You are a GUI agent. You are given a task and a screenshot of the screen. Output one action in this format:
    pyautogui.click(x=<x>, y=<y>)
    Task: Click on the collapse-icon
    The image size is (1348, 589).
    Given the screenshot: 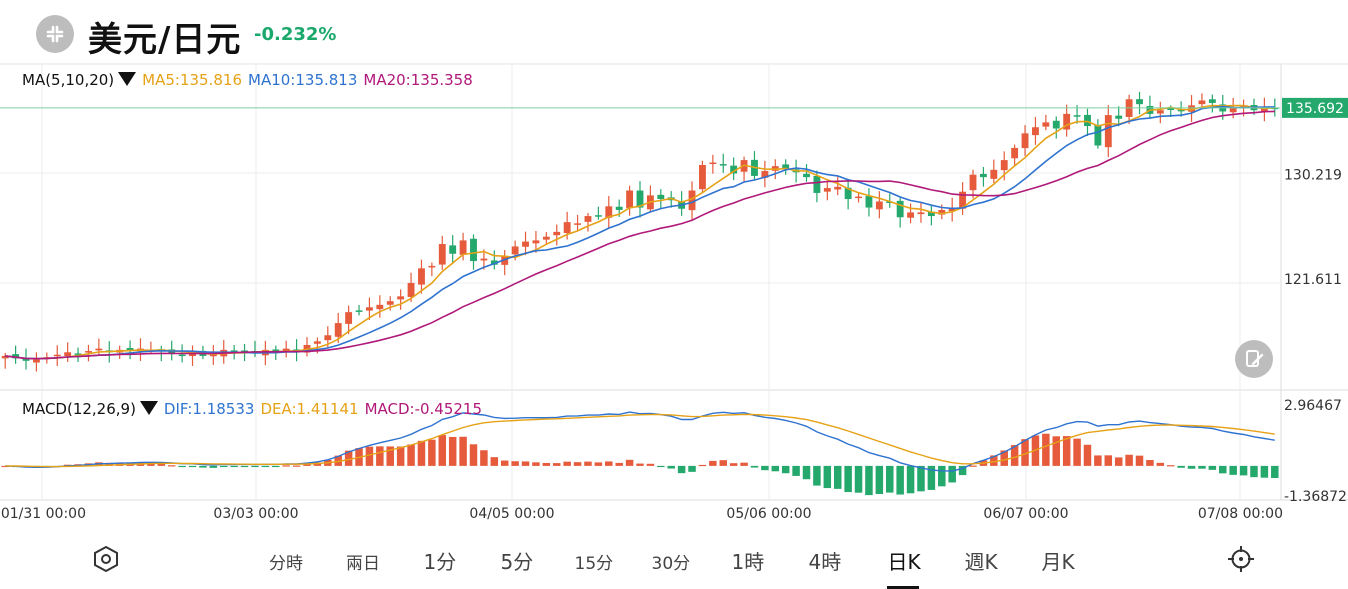 What is the action you would take?
    pyautogui.click(x=55, y=34)
    